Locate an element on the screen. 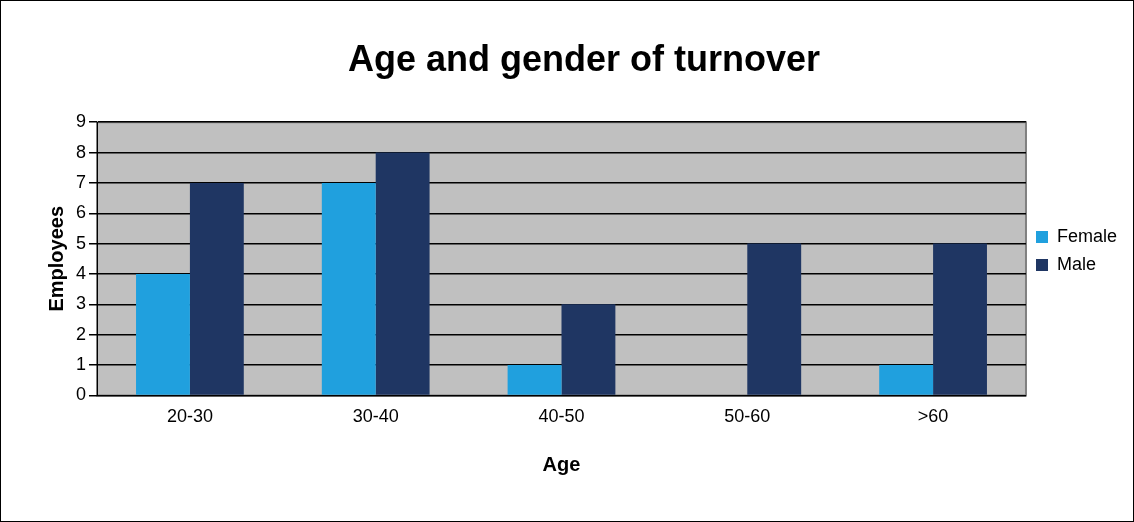 This screenshot has width=1134, height=522. y-tick-label: 6 is located at coordinates (81, 212).